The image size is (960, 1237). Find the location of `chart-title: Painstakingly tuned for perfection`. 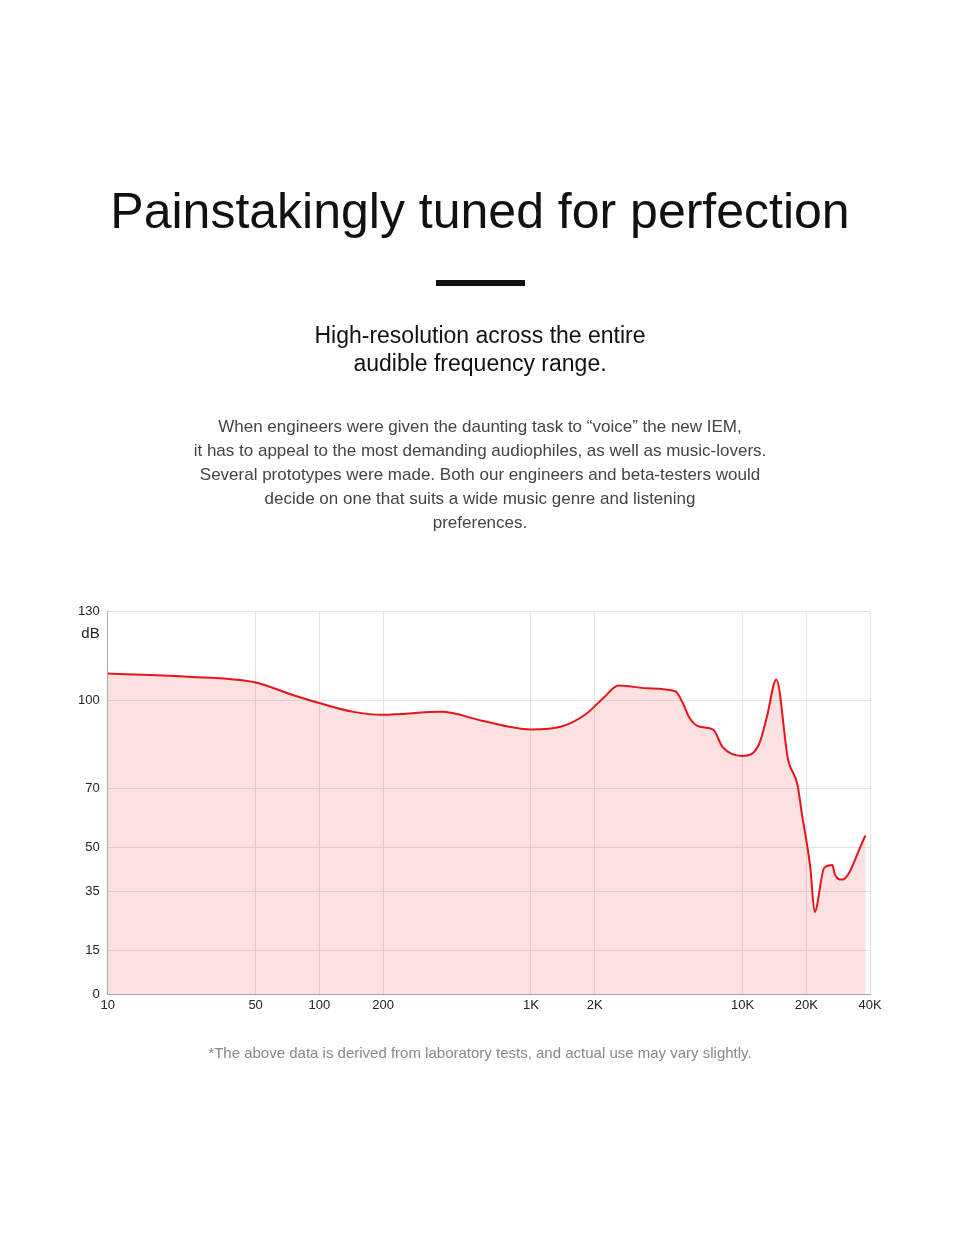

chart-title: Painstakingly tuned for perfection is located at coordinates (480, 211).